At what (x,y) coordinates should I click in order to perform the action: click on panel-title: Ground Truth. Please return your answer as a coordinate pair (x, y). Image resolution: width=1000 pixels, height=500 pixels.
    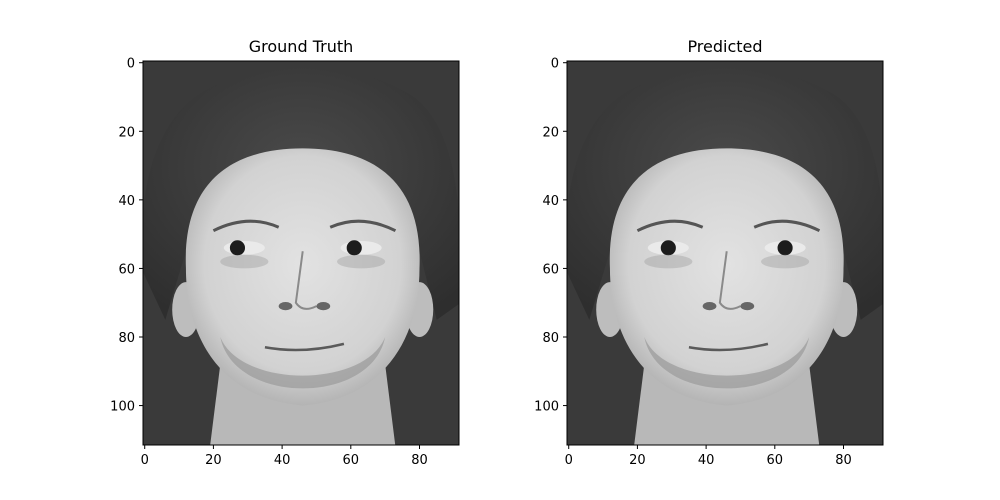
    Looking at the image, I should click on (301, 46).